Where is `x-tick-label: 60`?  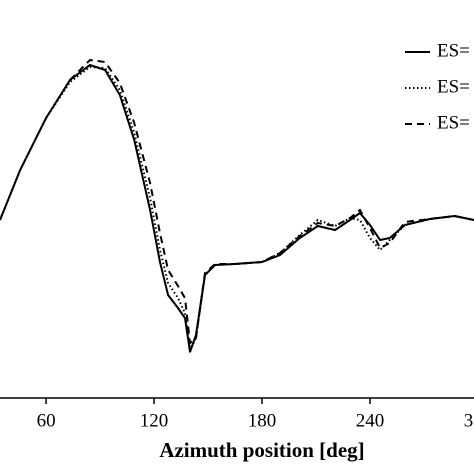
x-tick-label: 60 is located at coordinates (46, 420).